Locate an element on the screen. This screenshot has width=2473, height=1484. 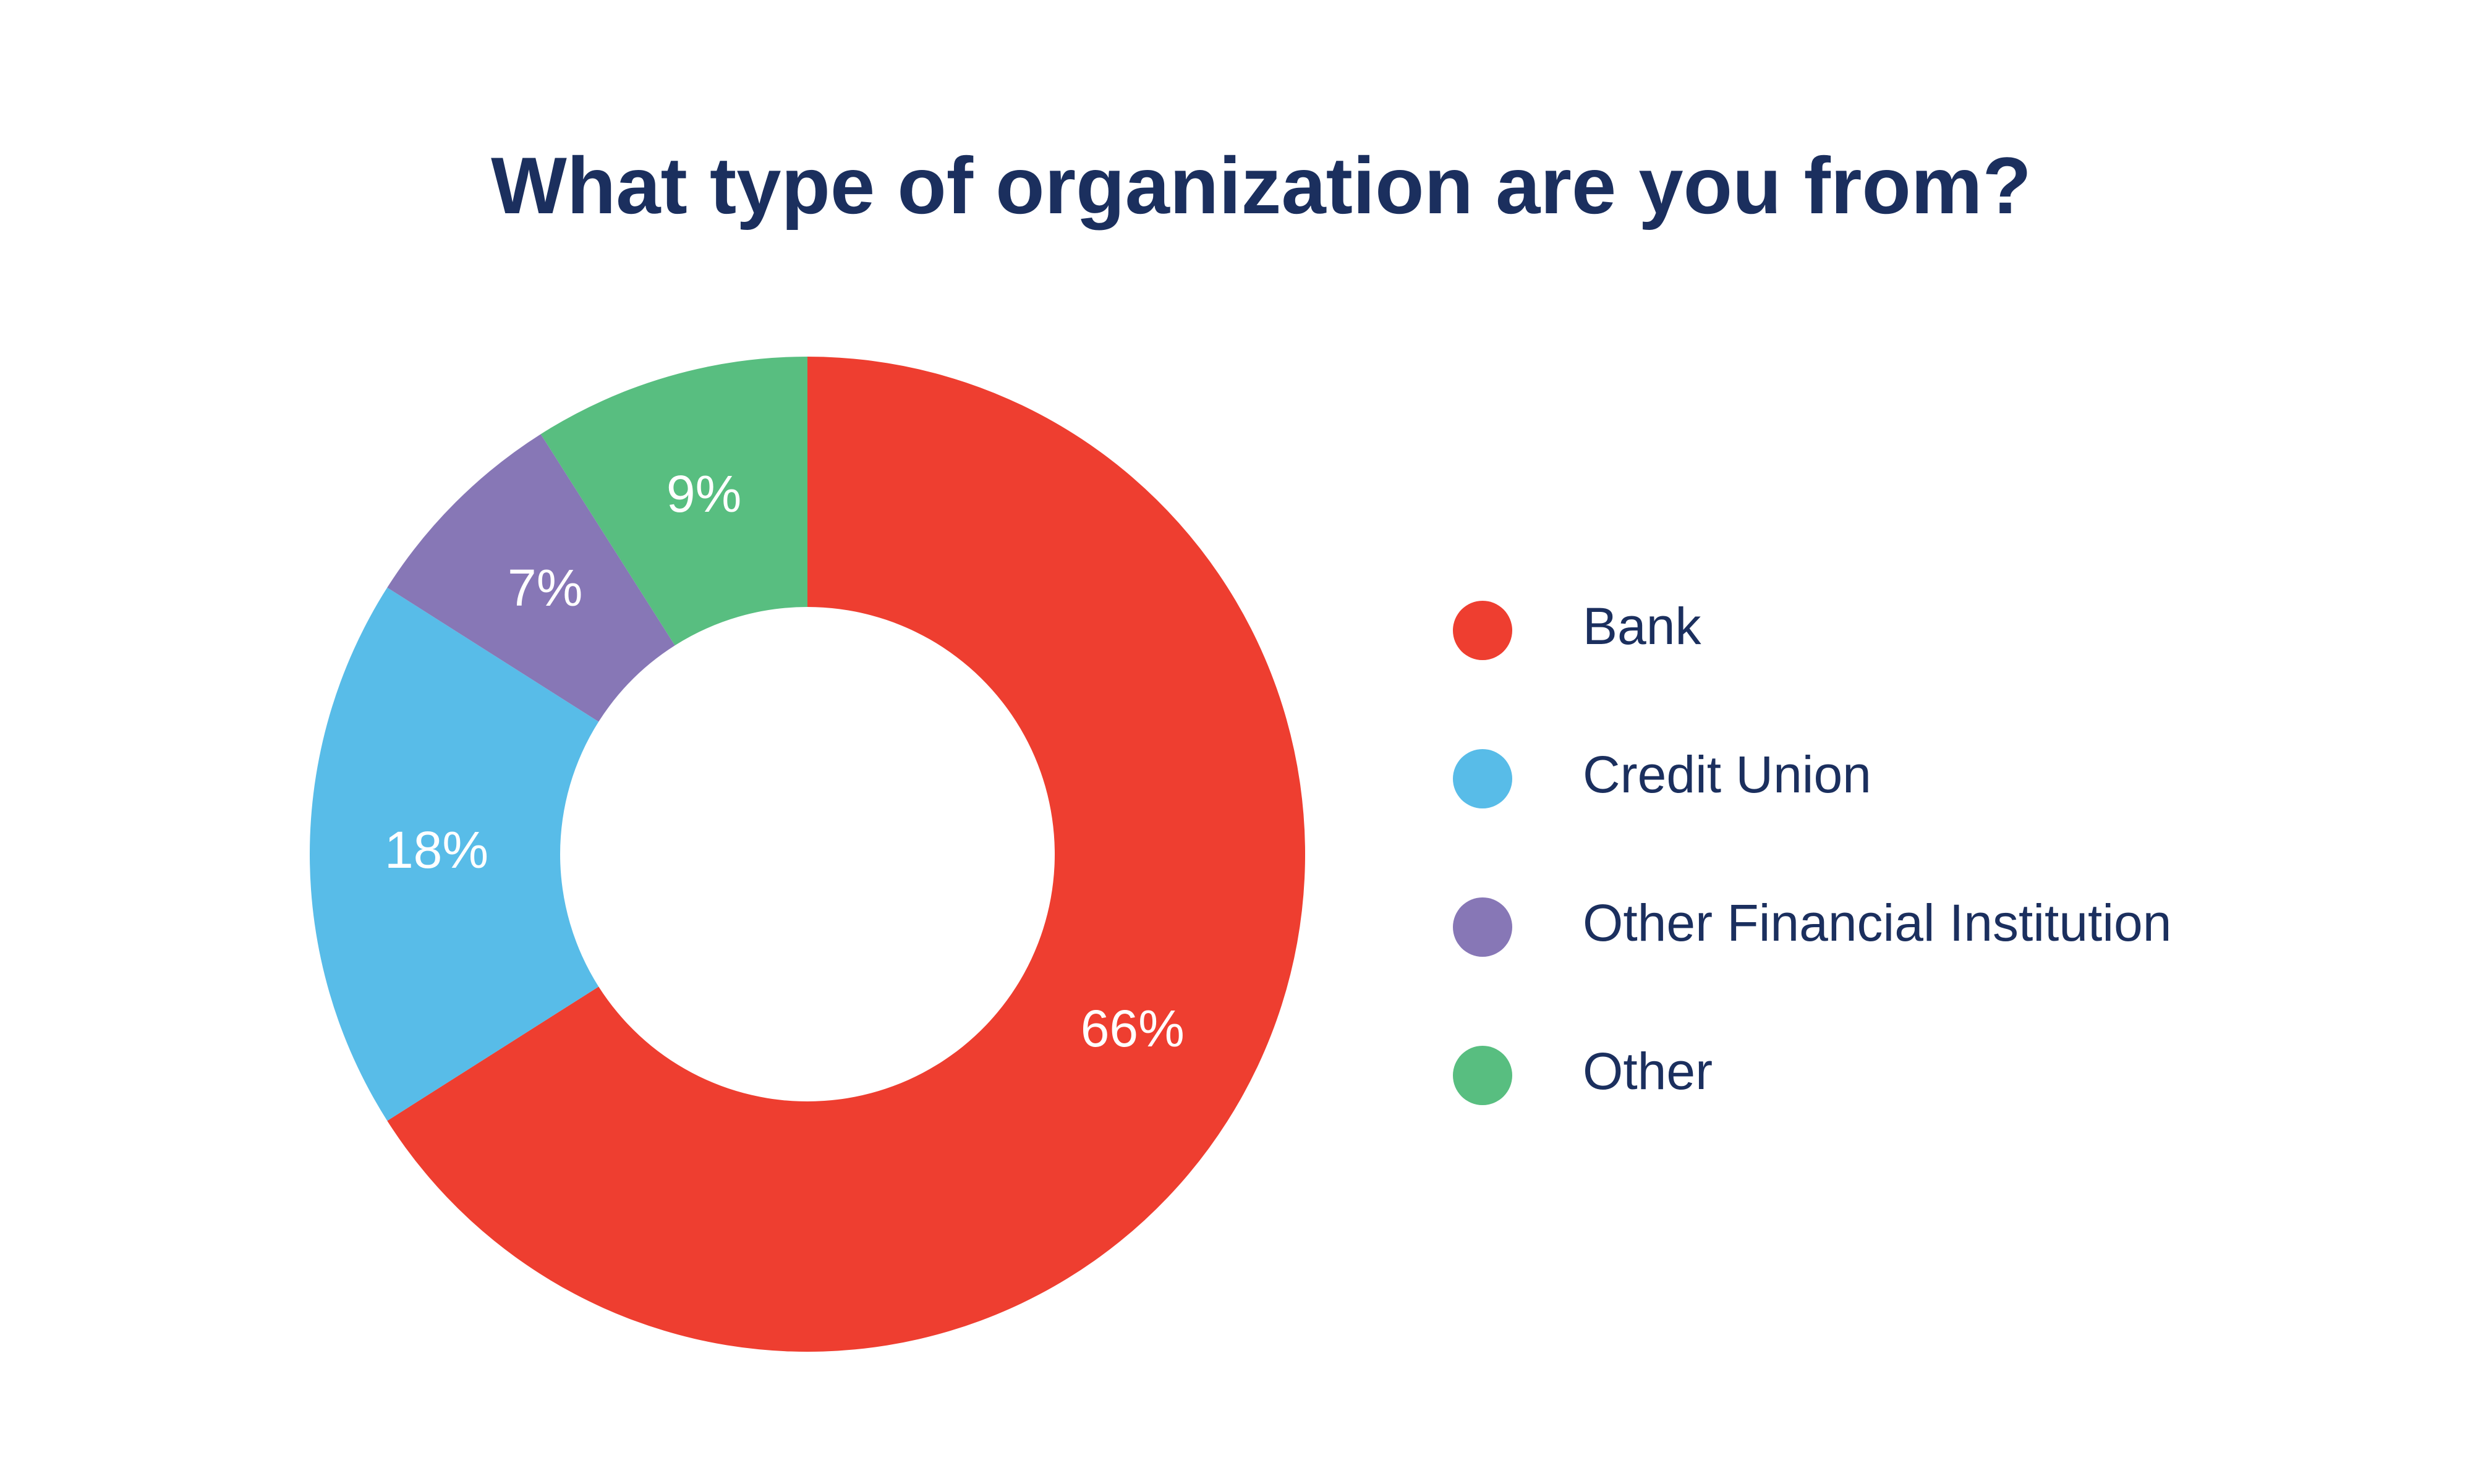
legend-label-credit-union: Credit Union is located at coordinates (1727, 774).